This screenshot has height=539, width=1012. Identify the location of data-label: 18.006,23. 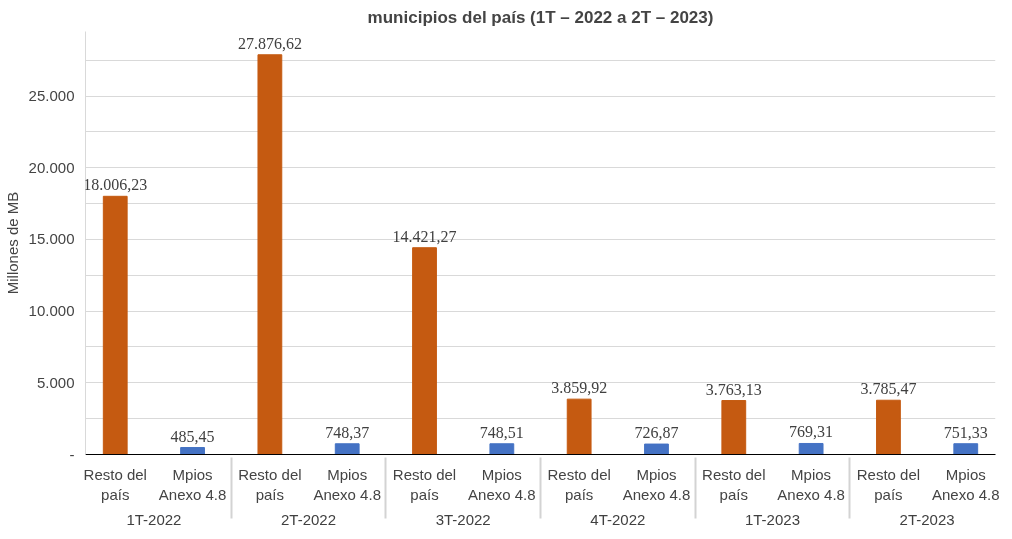
(115, 185).